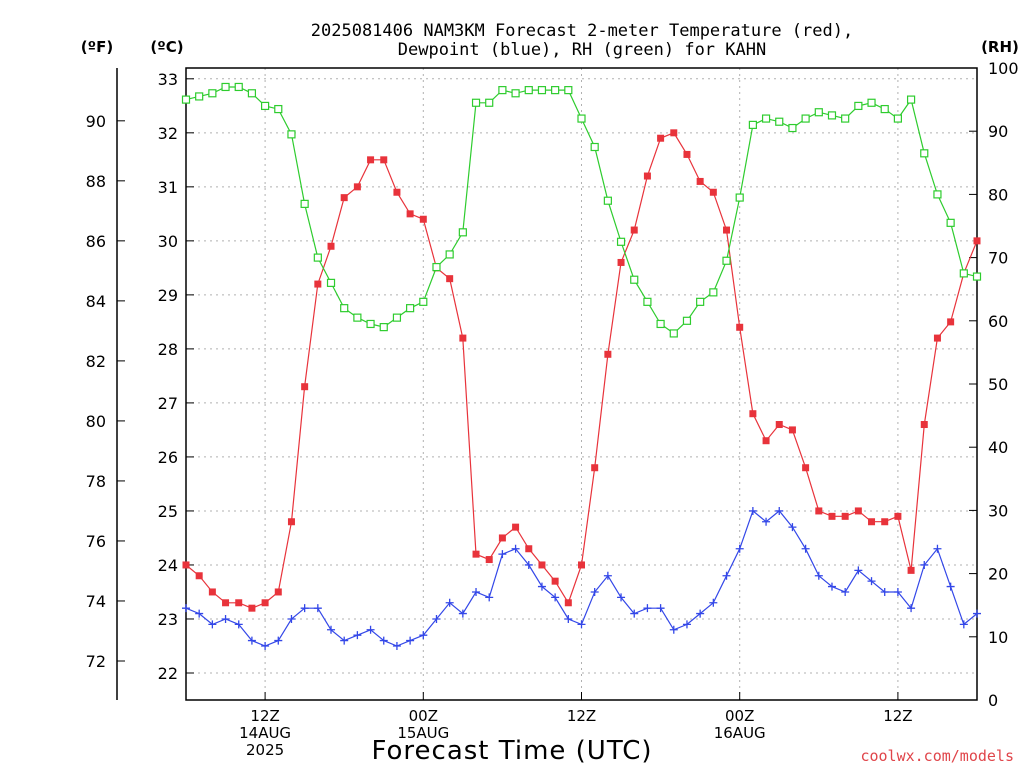 The image size is (1024, 768). Describe the element at coordinates (265, 750) in the screenshot. I see `x-tick-label: 2025` at that location.